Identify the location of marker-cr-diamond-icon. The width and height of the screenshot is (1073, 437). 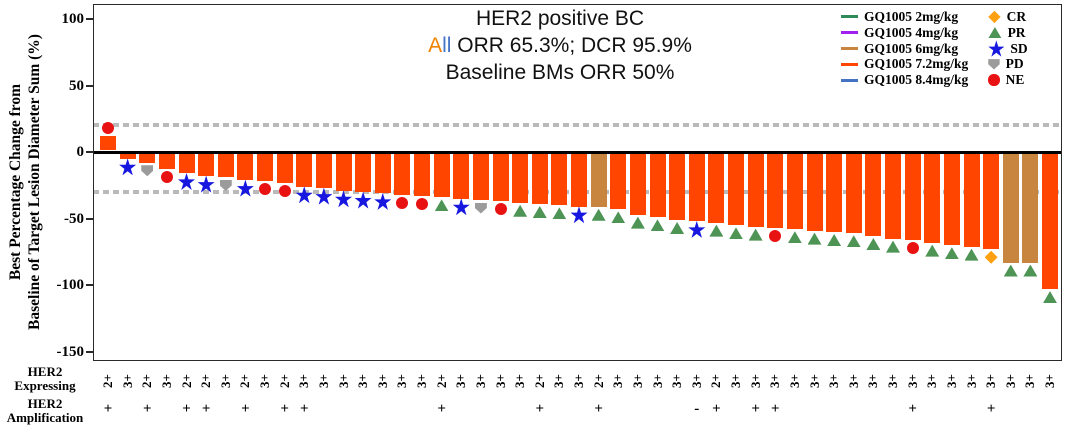
(991, 257).